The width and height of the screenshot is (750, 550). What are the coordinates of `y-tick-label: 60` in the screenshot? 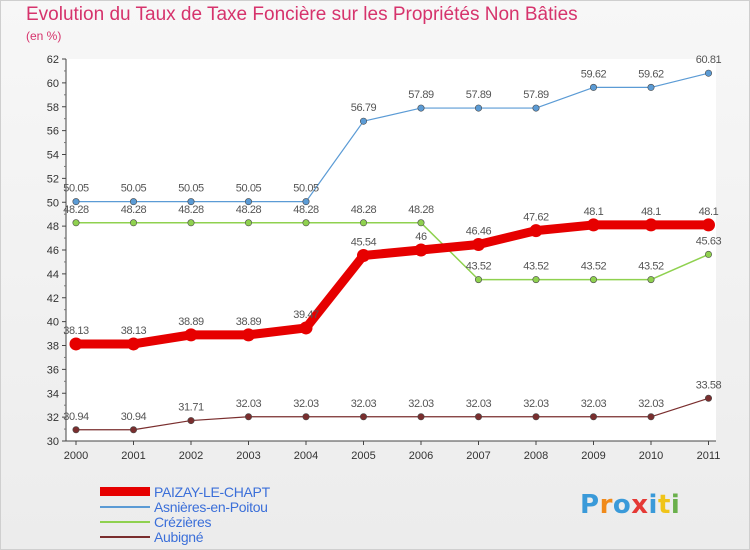 It's located at (53, 84).